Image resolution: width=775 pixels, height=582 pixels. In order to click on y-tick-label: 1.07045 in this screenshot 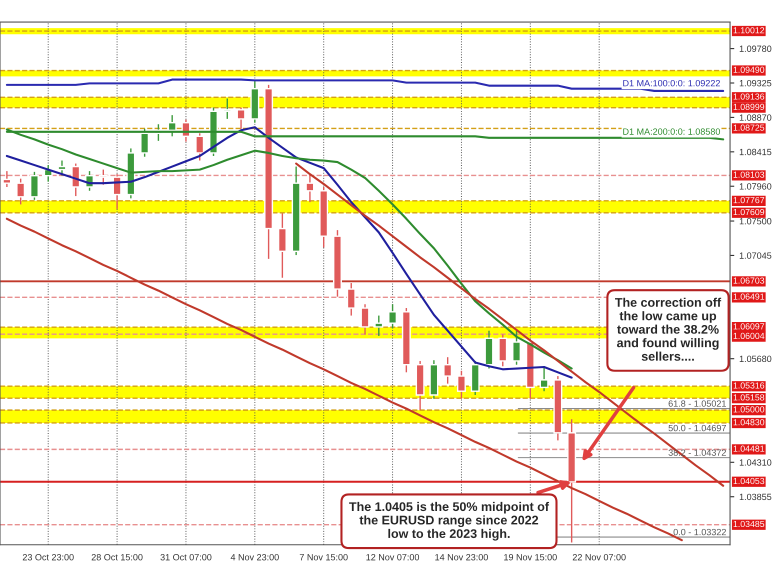, I will do `click(756, 255)`.